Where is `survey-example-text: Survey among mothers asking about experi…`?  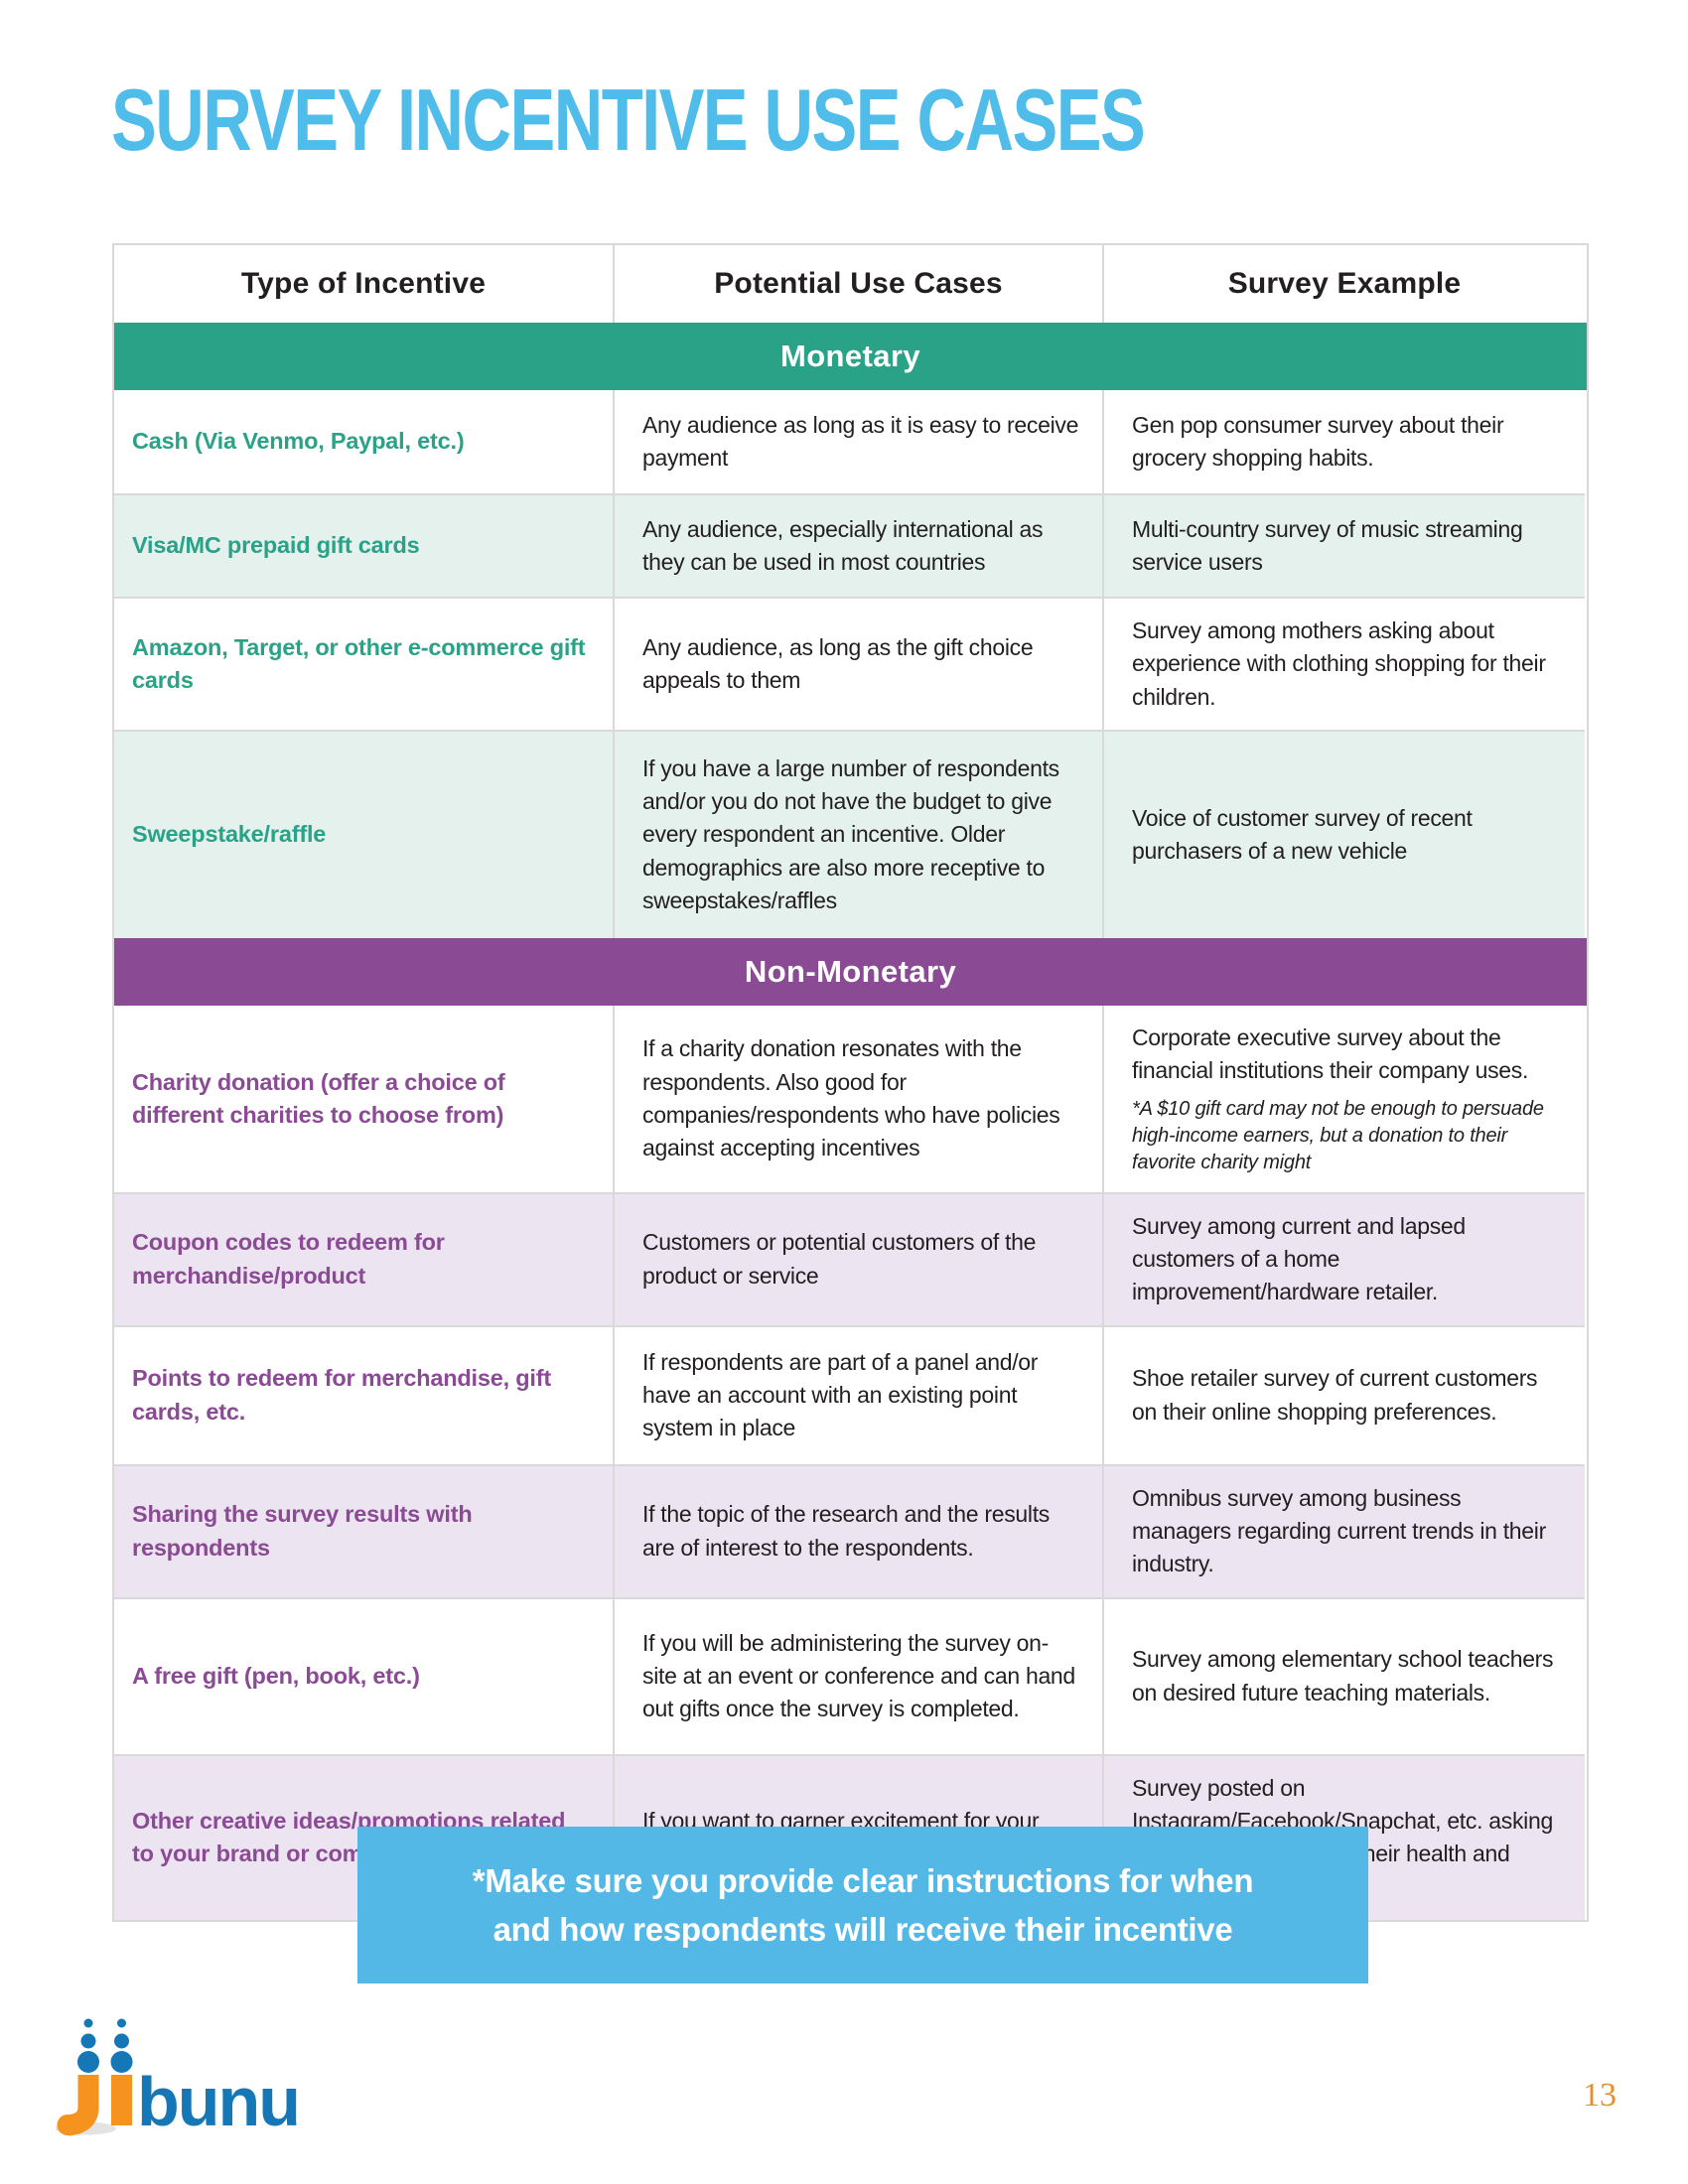 survey-example-text: Survey among mothers asking about experi… is located at coordinates (1343, 664).